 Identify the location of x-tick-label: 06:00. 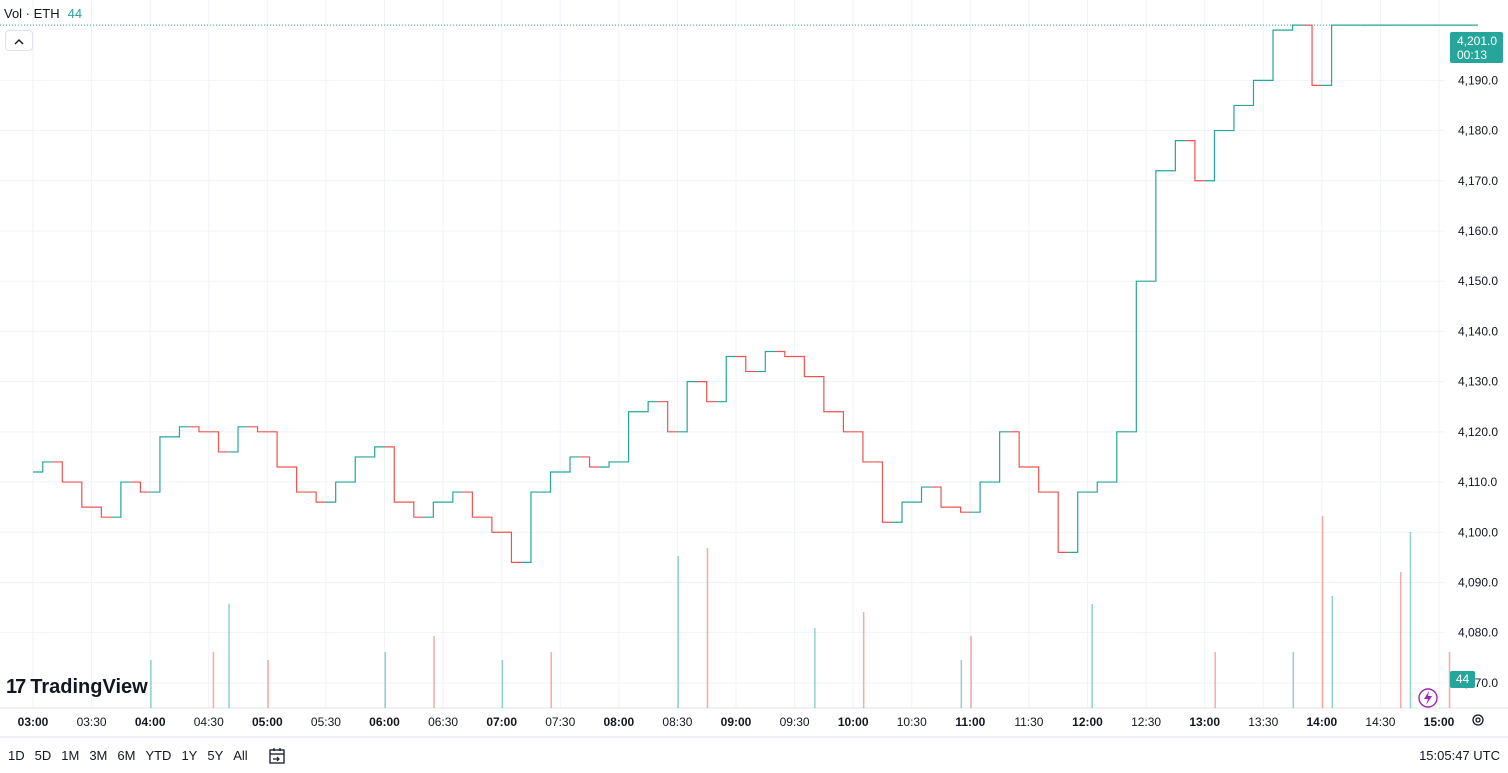
(384, 722).